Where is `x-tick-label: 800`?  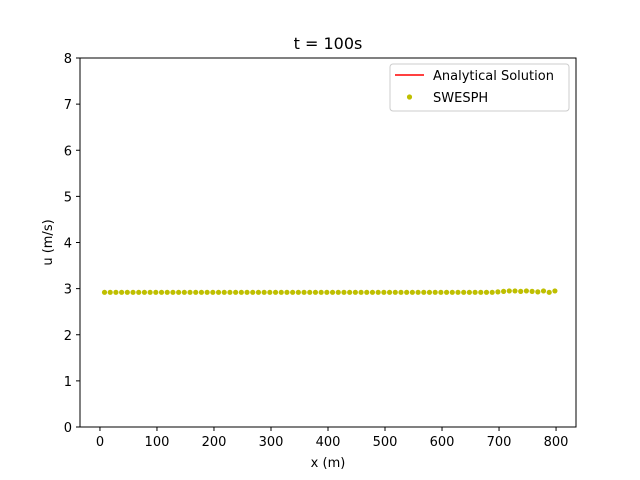
x-tick-label: 800 is located at coordinates (556, 442).